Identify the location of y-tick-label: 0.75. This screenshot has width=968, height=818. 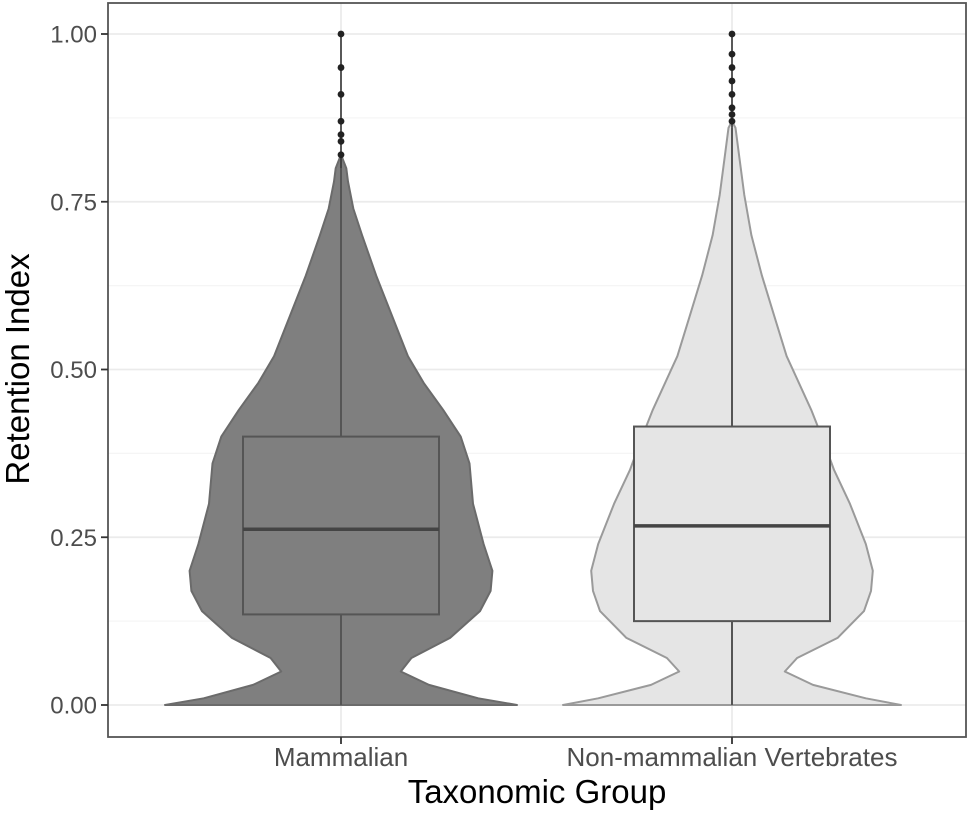
(73, 202).